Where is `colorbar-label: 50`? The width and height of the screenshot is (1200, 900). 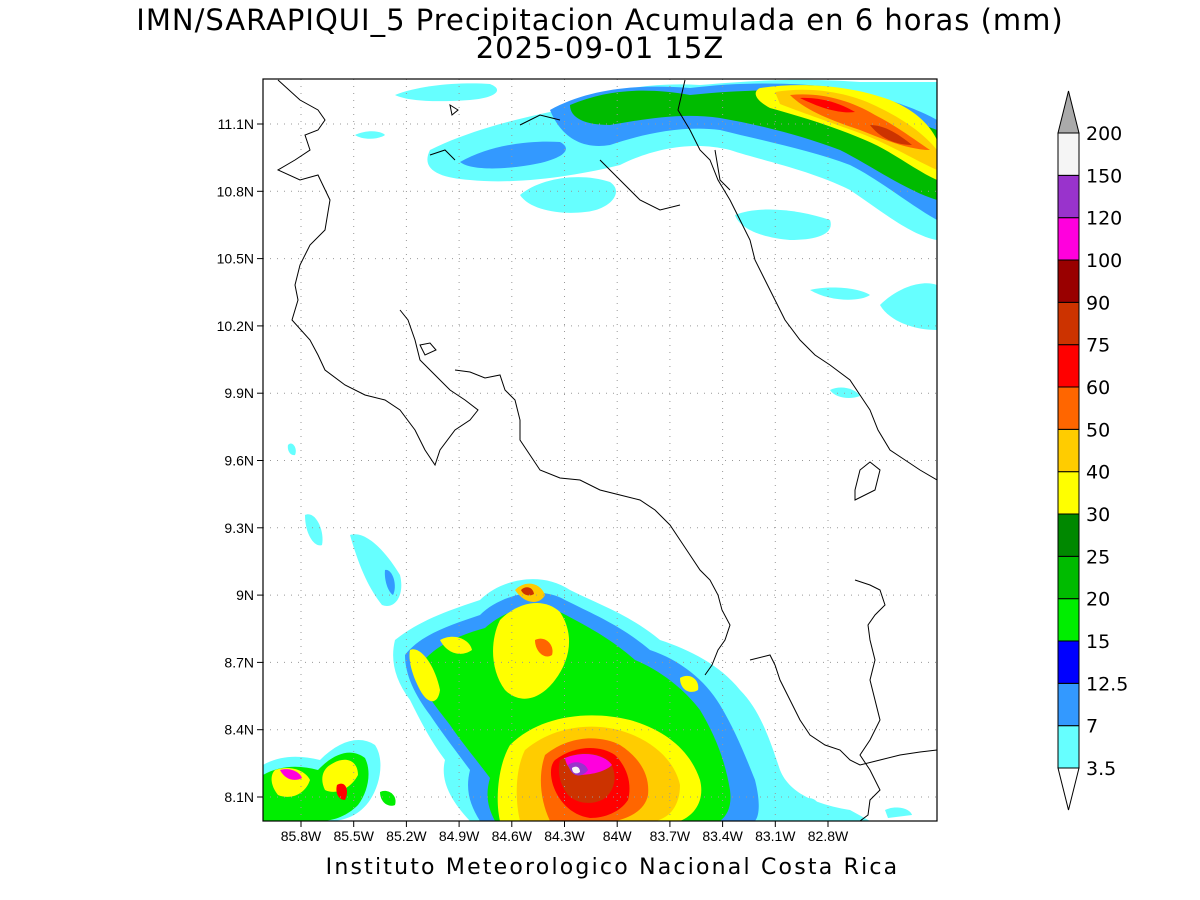
colorbar-label: 50 is located at coordinates (1098, 430).